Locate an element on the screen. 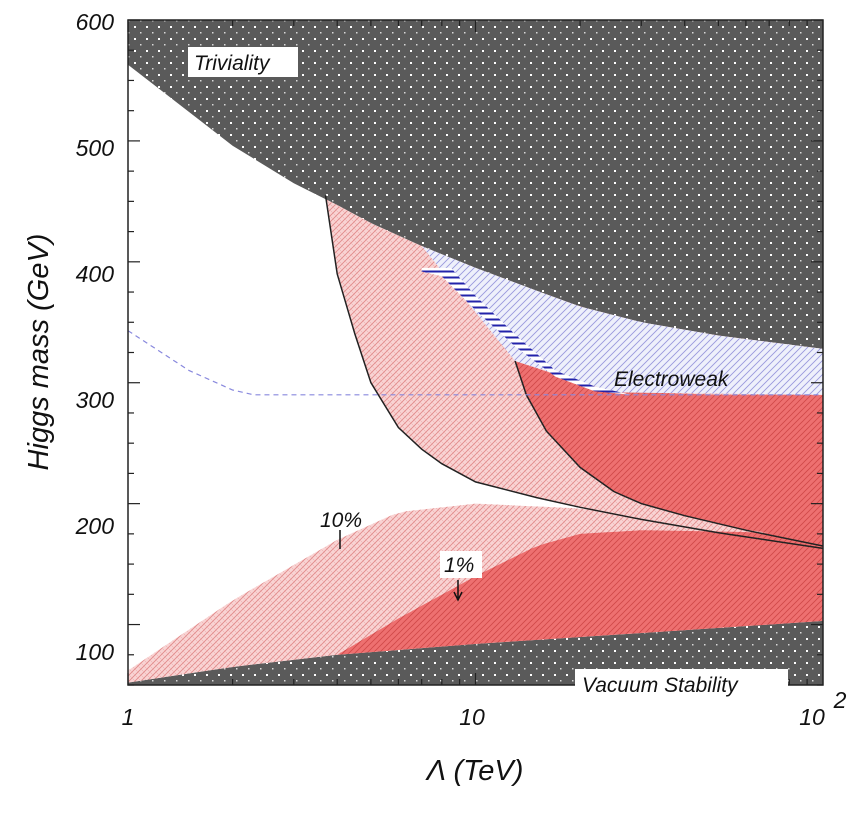 Image resolution: width=861 pixels, height=817 pixels. fine-tuning-1pct-curve is located at coordinates (668, 453).